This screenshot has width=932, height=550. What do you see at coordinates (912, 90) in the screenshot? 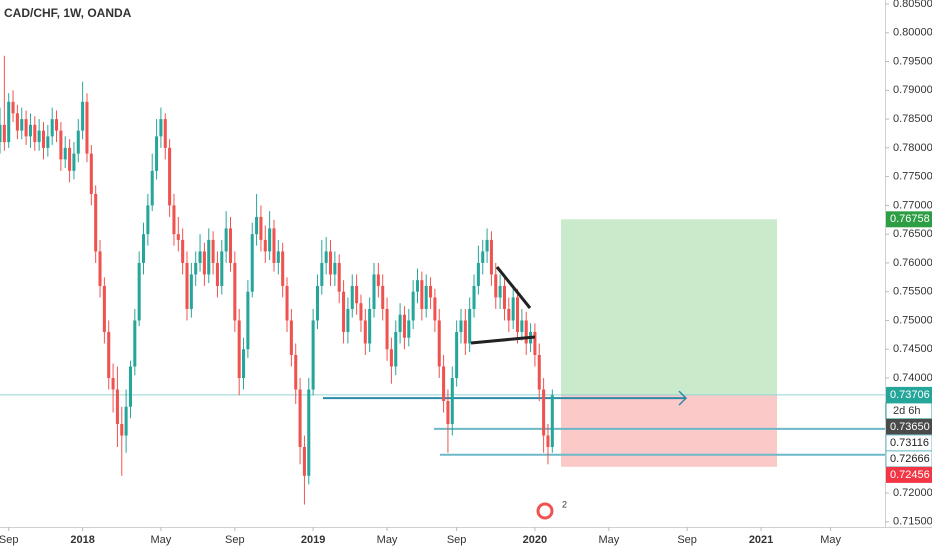
I see `y-tick-label: 0.79000` at bounding box center [912, 90].